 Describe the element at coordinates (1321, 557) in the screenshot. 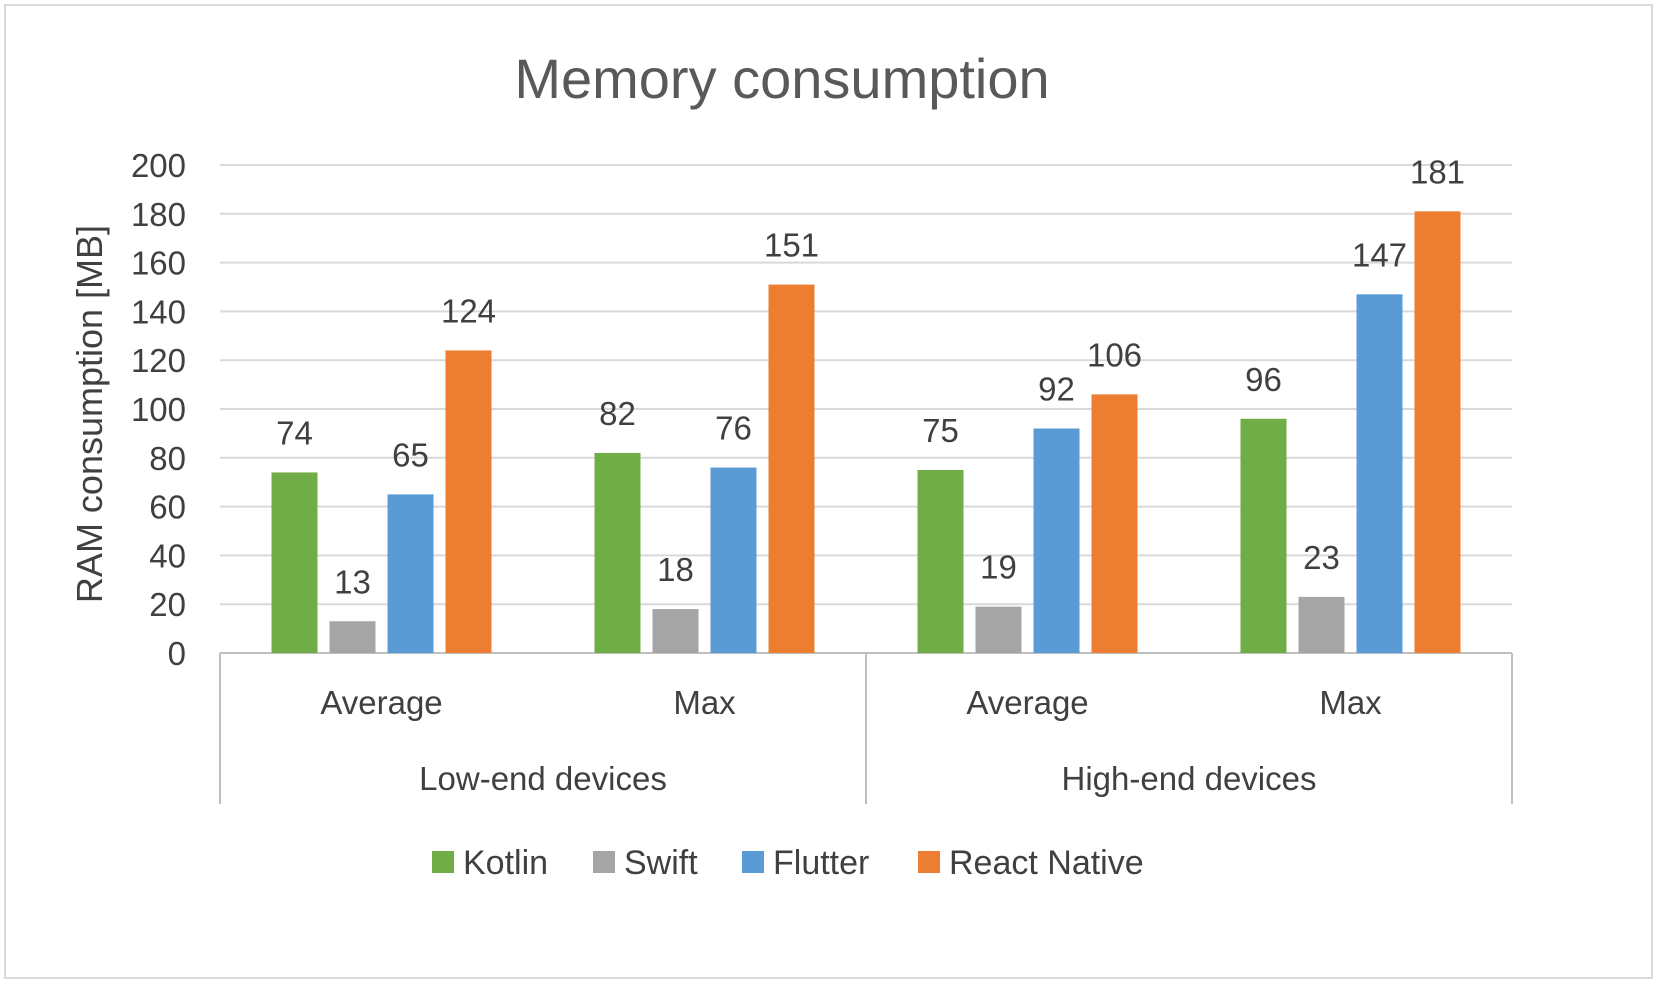

I see `data-label: 23` at that location.